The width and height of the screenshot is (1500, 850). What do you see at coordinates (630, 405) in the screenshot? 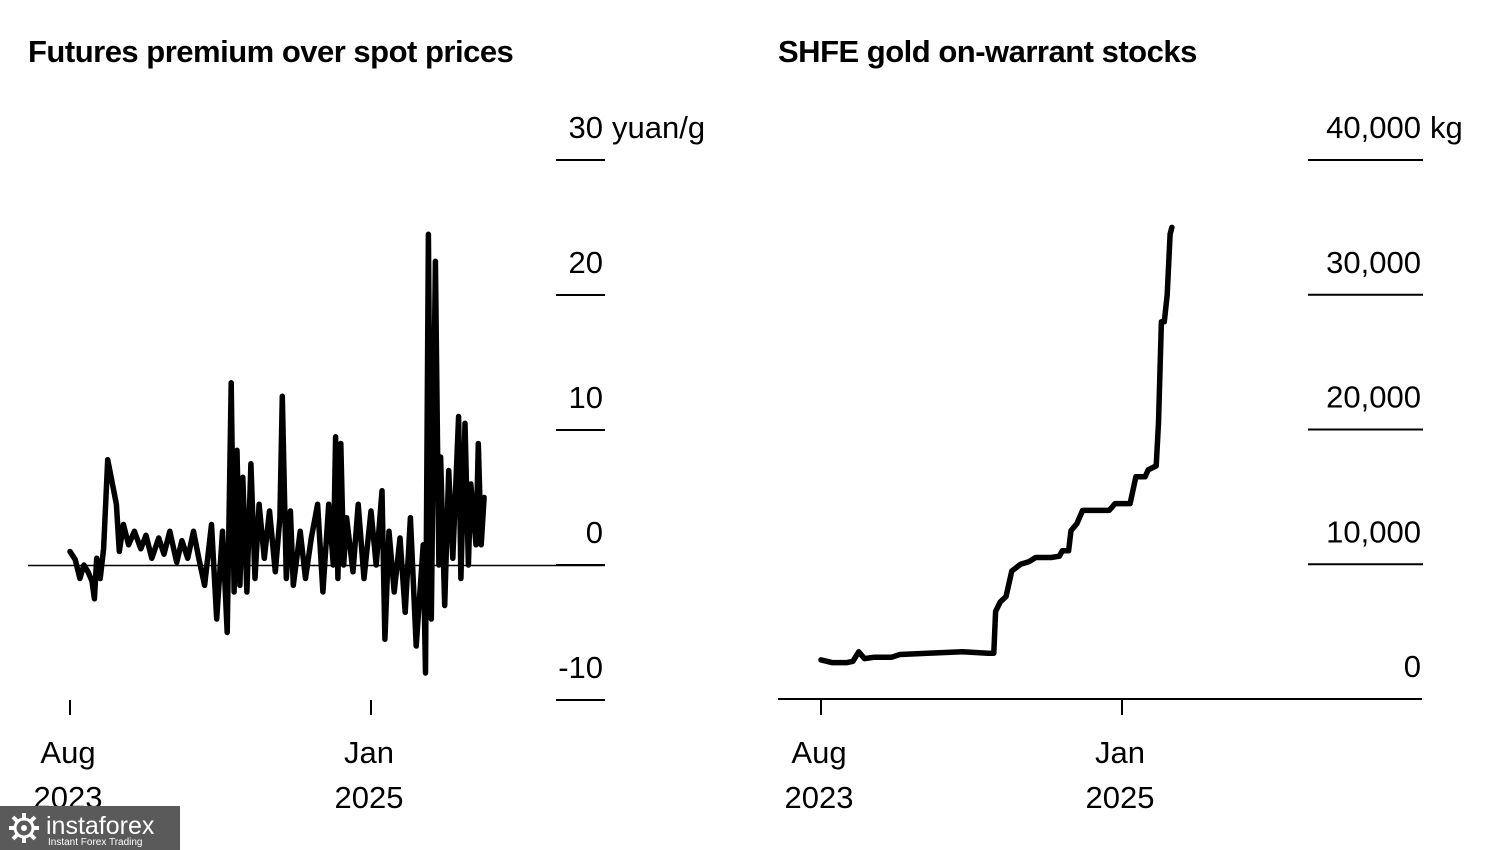
I see `y-axis: 30 yuan/g 20 10 0 -10` at bounding box center [630, 405].